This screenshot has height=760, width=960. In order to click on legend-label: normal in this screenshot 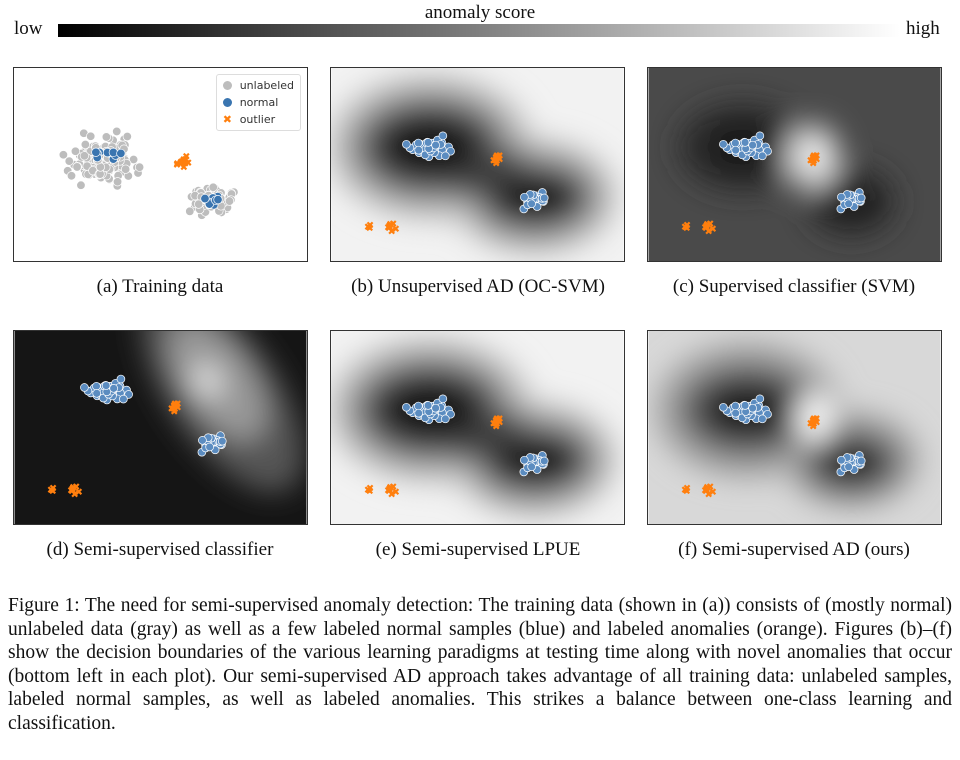, I will do `click(259, 102)`.